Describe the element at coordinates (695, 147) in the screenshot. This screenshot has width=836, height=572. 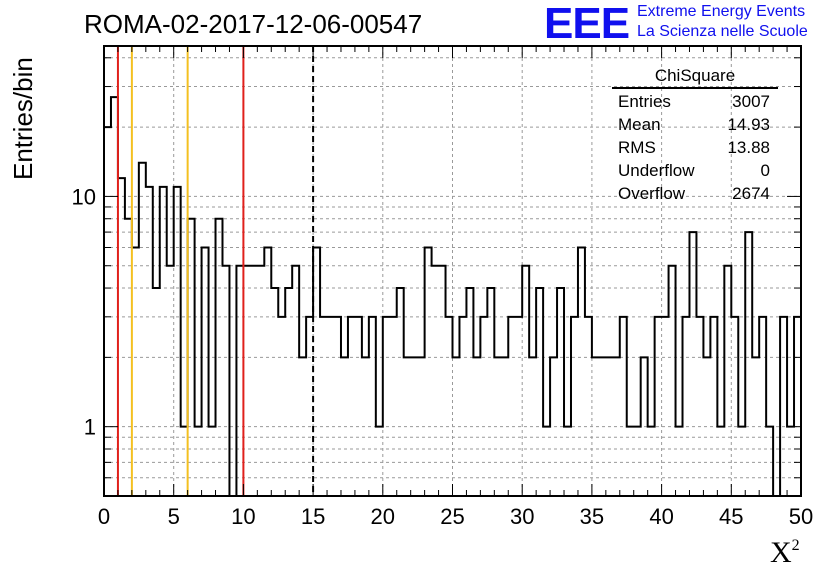
I see `stats-row-rms: RMS 13.88` at that location.